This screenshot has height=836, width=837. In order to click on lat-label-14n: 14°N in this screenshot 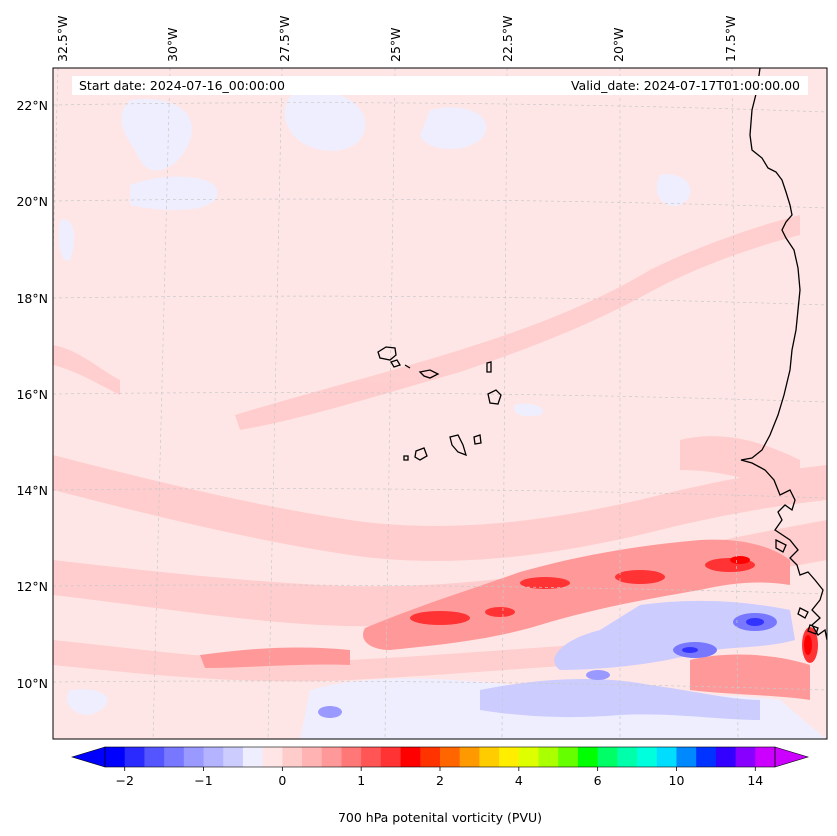, I will do `click(32, 490)`.